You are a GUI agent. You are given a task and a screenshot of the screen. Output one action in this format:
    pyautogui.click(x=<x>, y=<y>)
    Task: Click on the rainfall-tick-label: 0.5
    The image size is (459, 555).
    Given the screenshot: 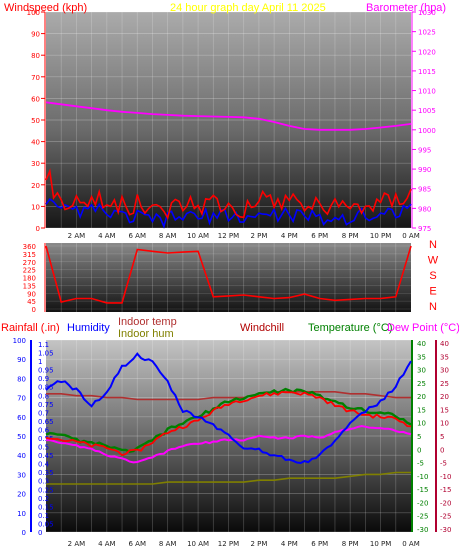 What is the action you would take?
    pyautogui.click(x=43, y=448)
    